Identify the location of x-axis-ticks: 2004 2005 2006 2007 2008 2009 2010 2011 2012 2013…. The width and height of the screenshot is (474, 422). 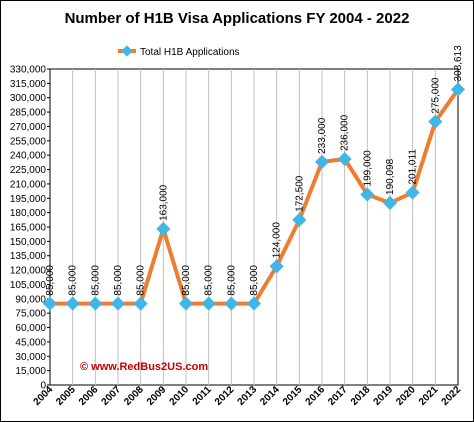
(248, 396).